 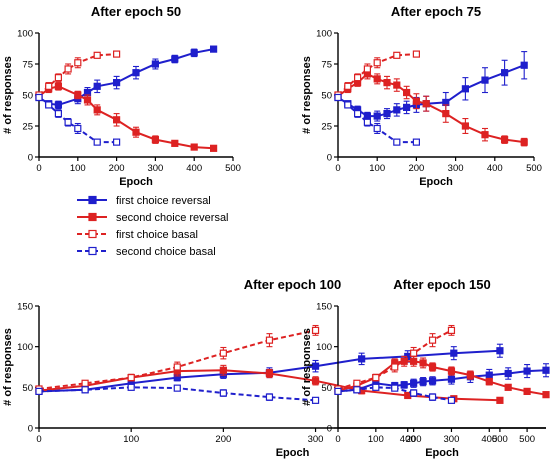 What do you see at coordinates (293, 284) in the screenshot?
I see `chart-title: After epoch 100` at bounding box center [293, 284].